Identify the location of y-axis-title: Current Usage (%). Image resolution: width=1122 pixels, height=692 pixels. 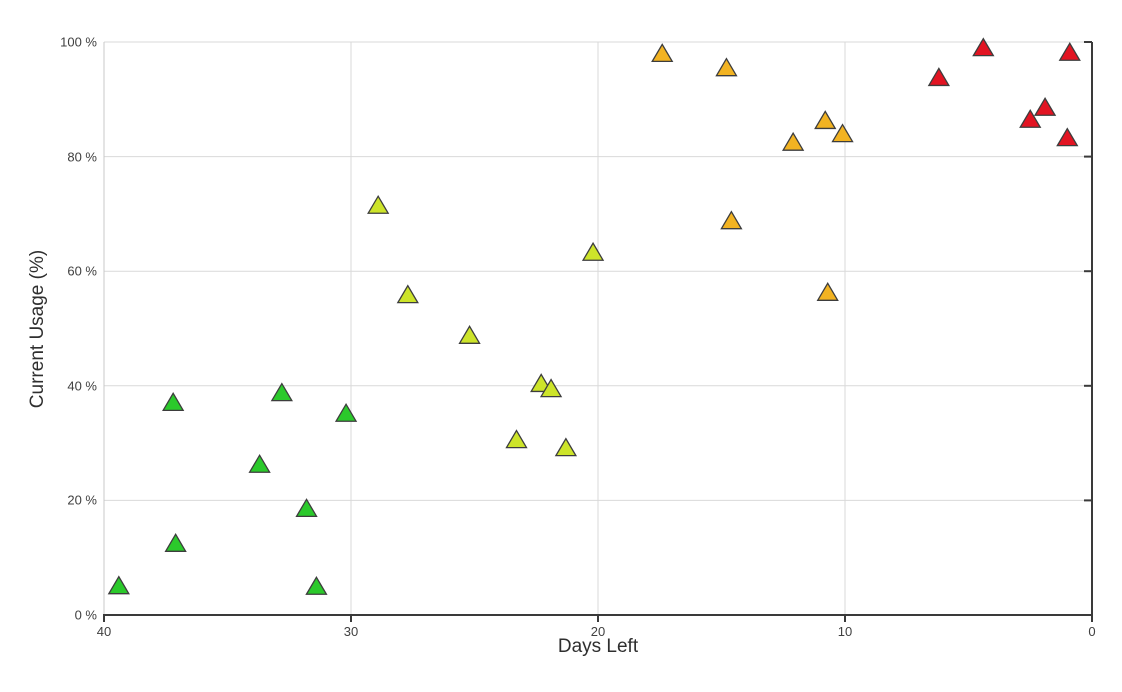
(37, 329).